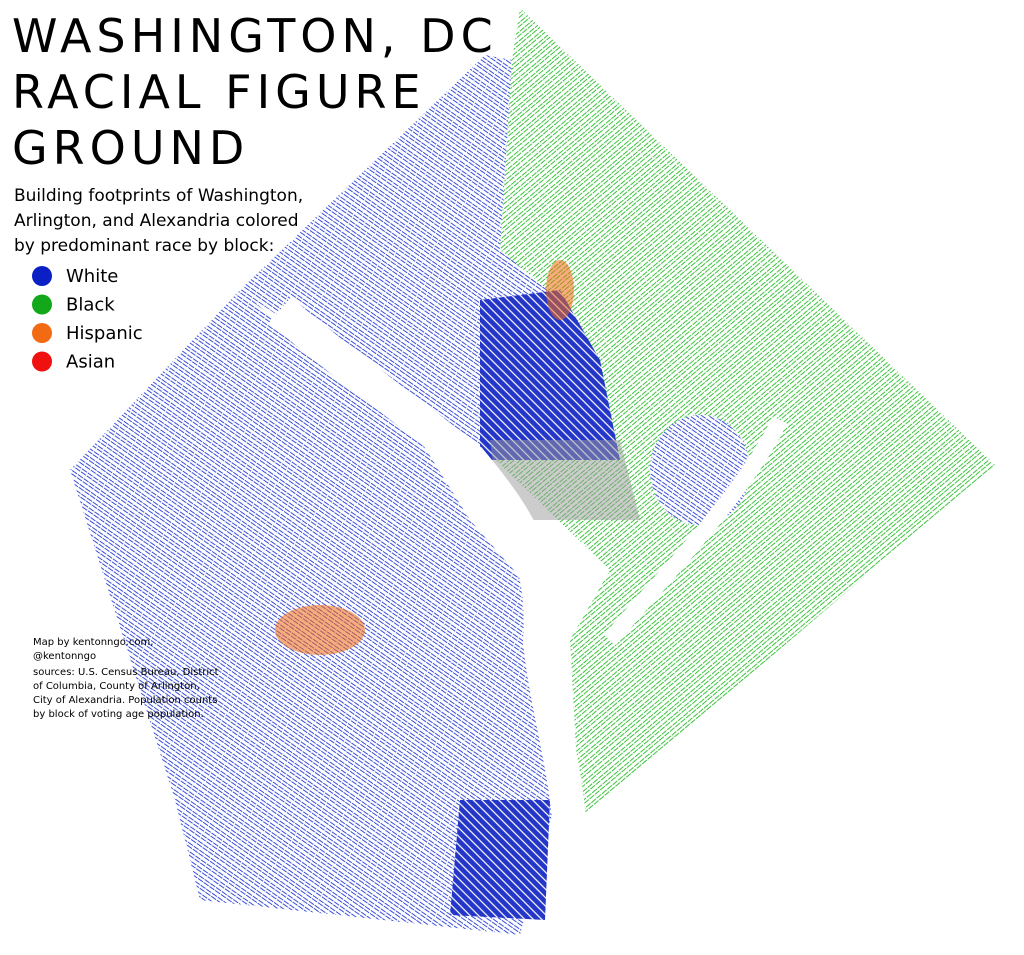  Describe the element at coordinates (104, 333) in the screenshot. I see `legend-label: Hispanic` at that location.